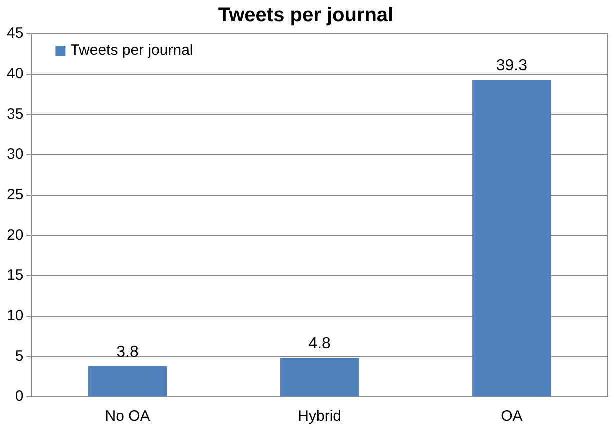 The image size is (610, 433). Describe the element at coordinates (127, 417) in the screenshot. I see `x-tick-label: No OA` at that location.